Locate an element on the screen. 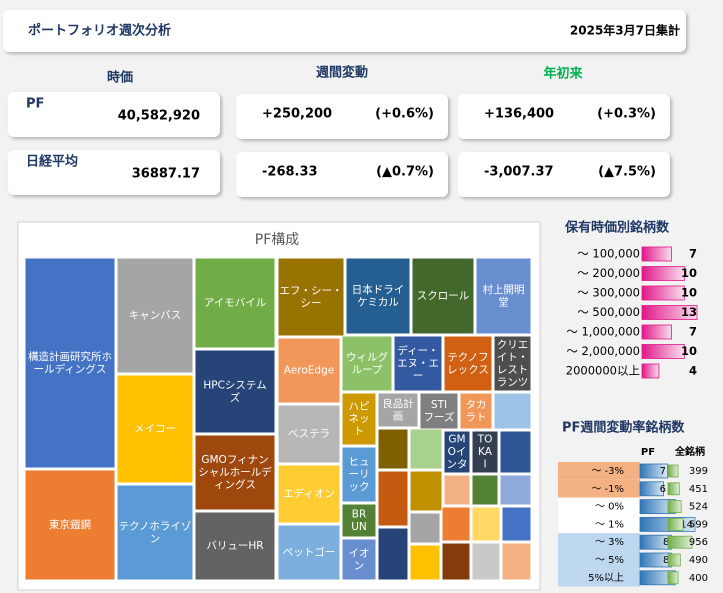 The width and height of the screenshot is (723, 593). market-value: 40,582,920 is located at coordinates (159, 116).